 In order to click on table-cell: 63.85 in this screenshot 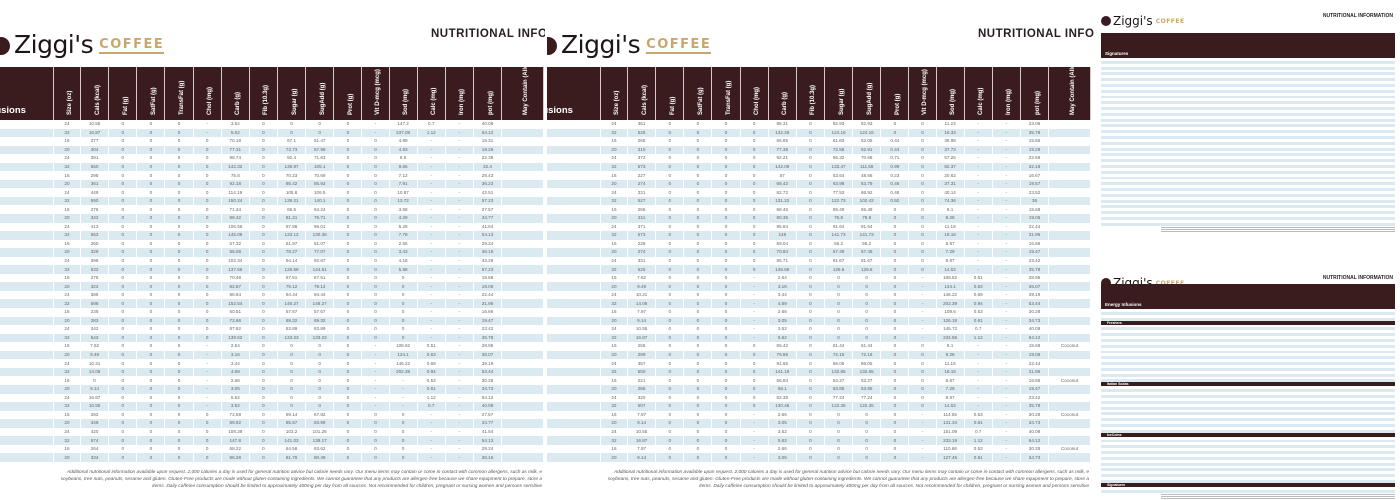, I will do `click(867, 389)`.